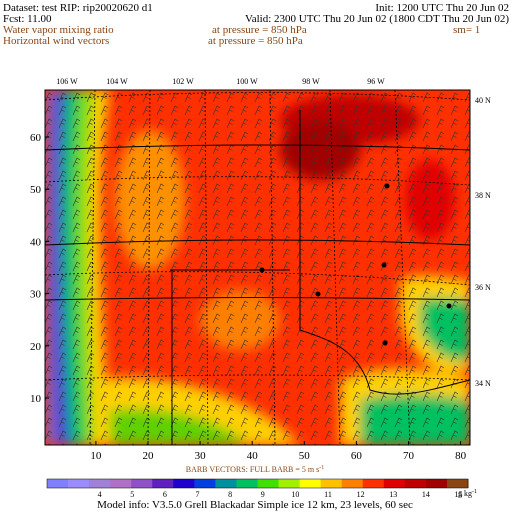 Image resolution: width=512 pixels, height=512 pixels. Describe the element at coordinates (96, 456) in the screenshot. I see `x-tick-label: 10` at that location.